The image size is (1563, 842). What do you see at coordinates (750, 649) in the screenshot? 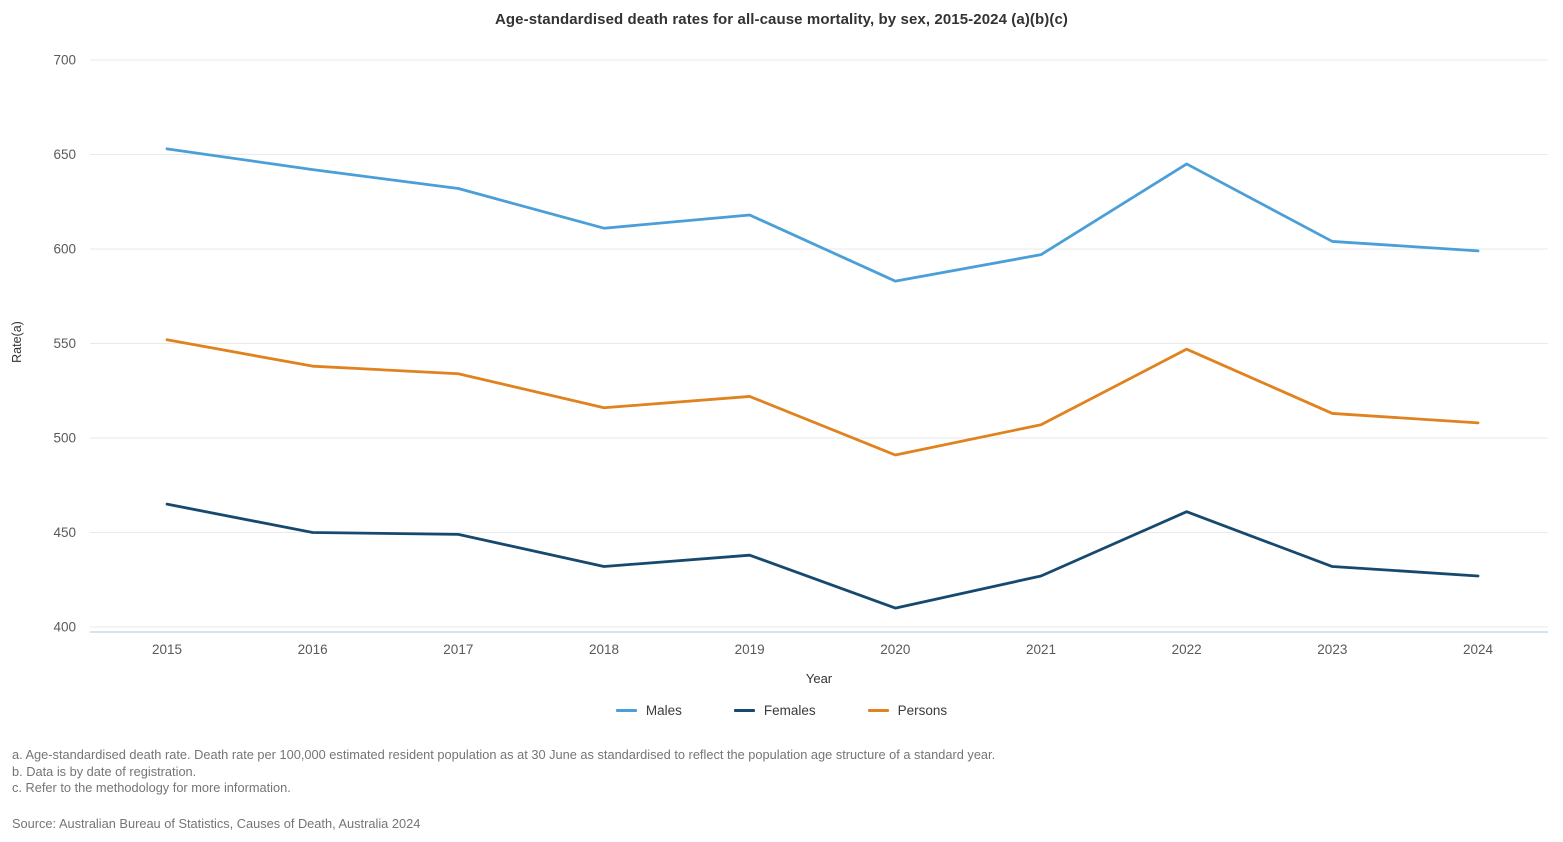
I see `x-tick-label: 2019` at bounding box center [750, 649].